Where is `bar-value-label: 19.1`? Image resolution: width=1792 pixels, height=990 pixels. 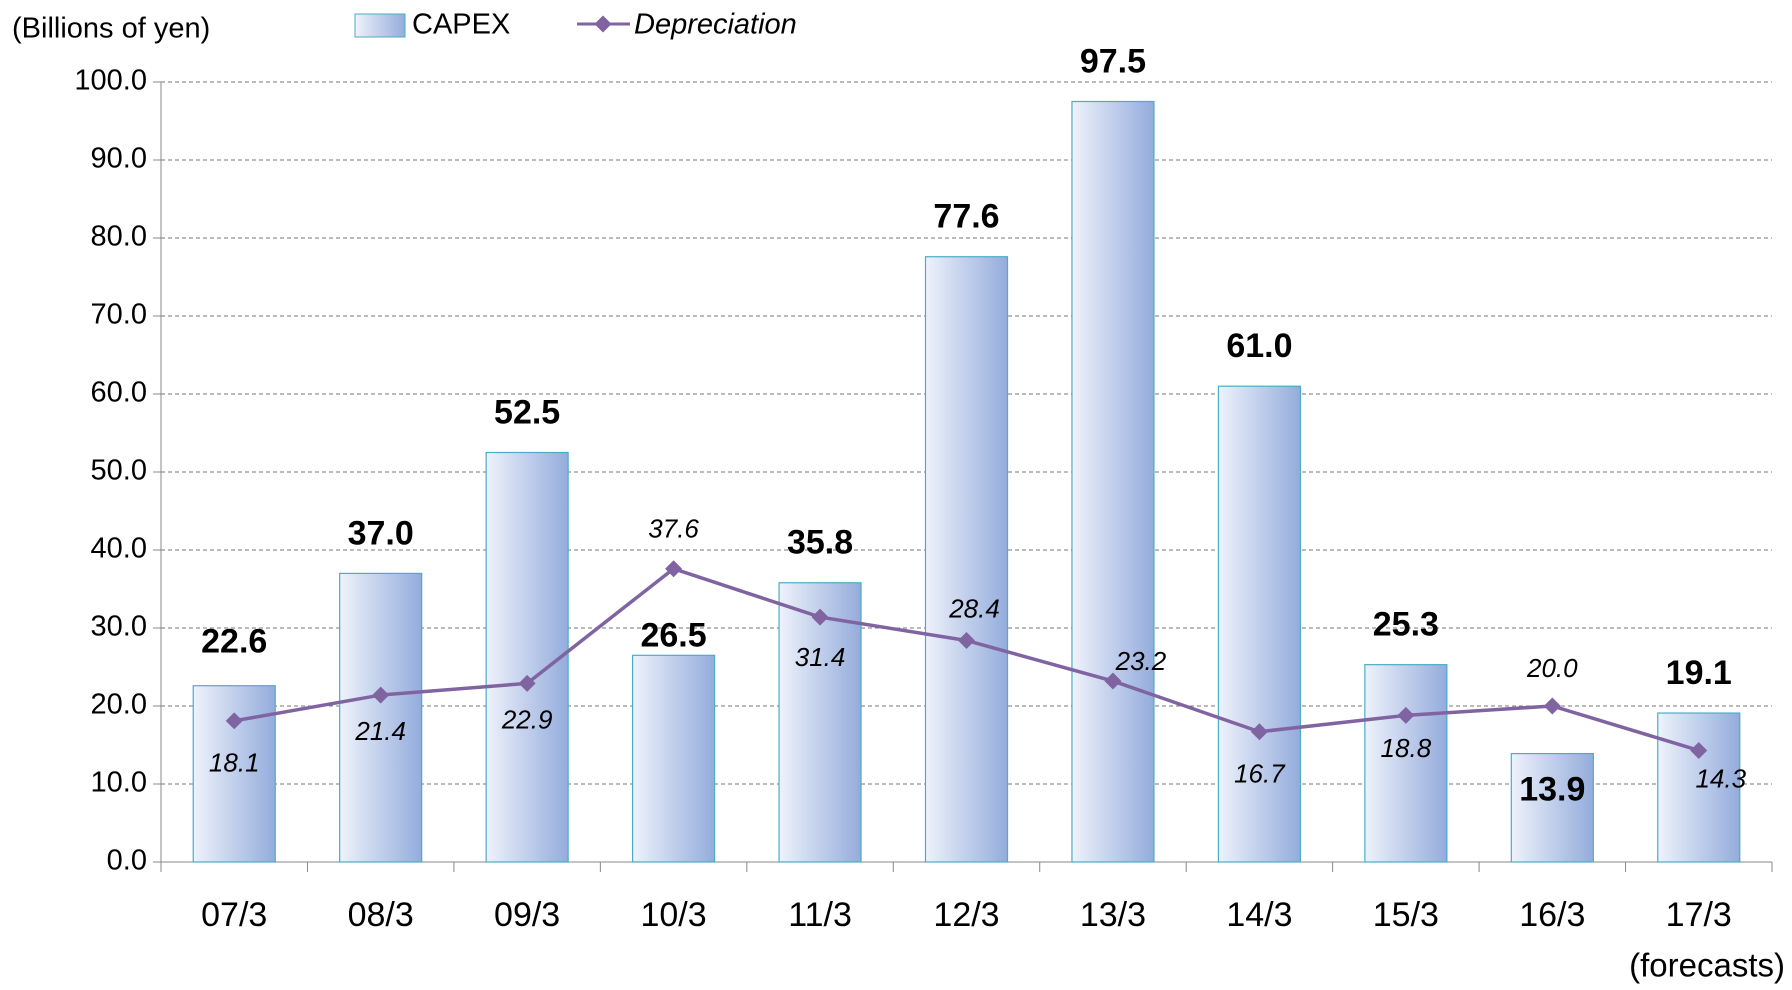
bar-value-label: 19.1 is located at coordinates (1699, 673).